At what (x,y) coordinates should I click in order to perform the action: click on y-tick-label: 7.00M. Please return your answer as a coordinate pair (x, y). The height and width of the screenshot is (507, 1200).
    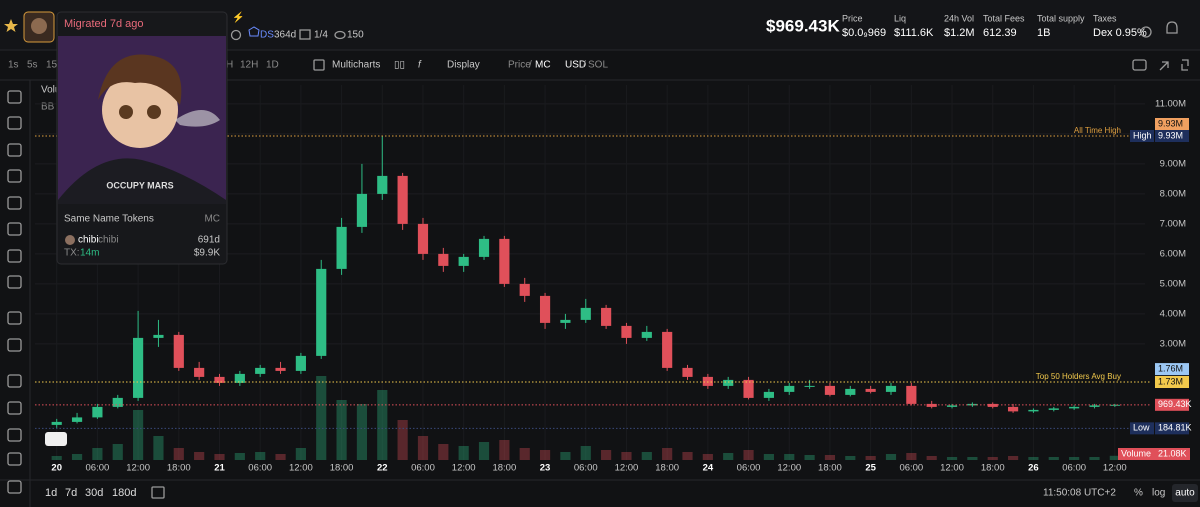
    Looking at the image, I should click on (1173, 223).